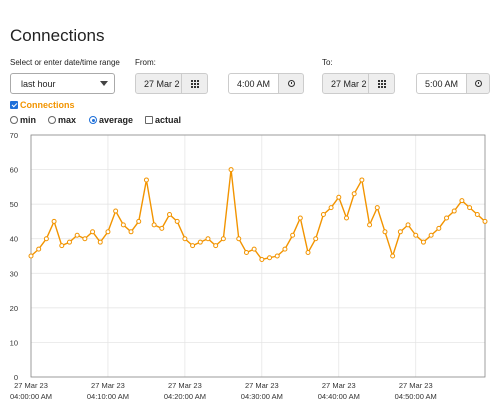  I want to click on connections-checkbox, so click(14, 105).